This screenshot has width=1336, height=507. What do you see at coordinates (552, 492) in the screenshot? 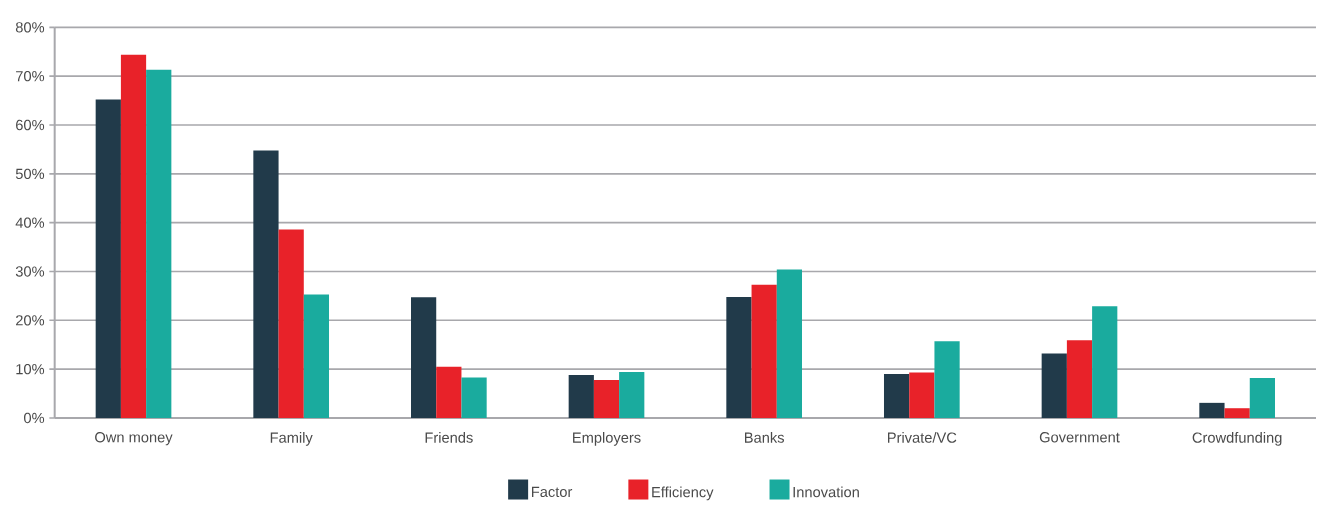
I see `legend-label: Factor` at bounding box center [552, 492].